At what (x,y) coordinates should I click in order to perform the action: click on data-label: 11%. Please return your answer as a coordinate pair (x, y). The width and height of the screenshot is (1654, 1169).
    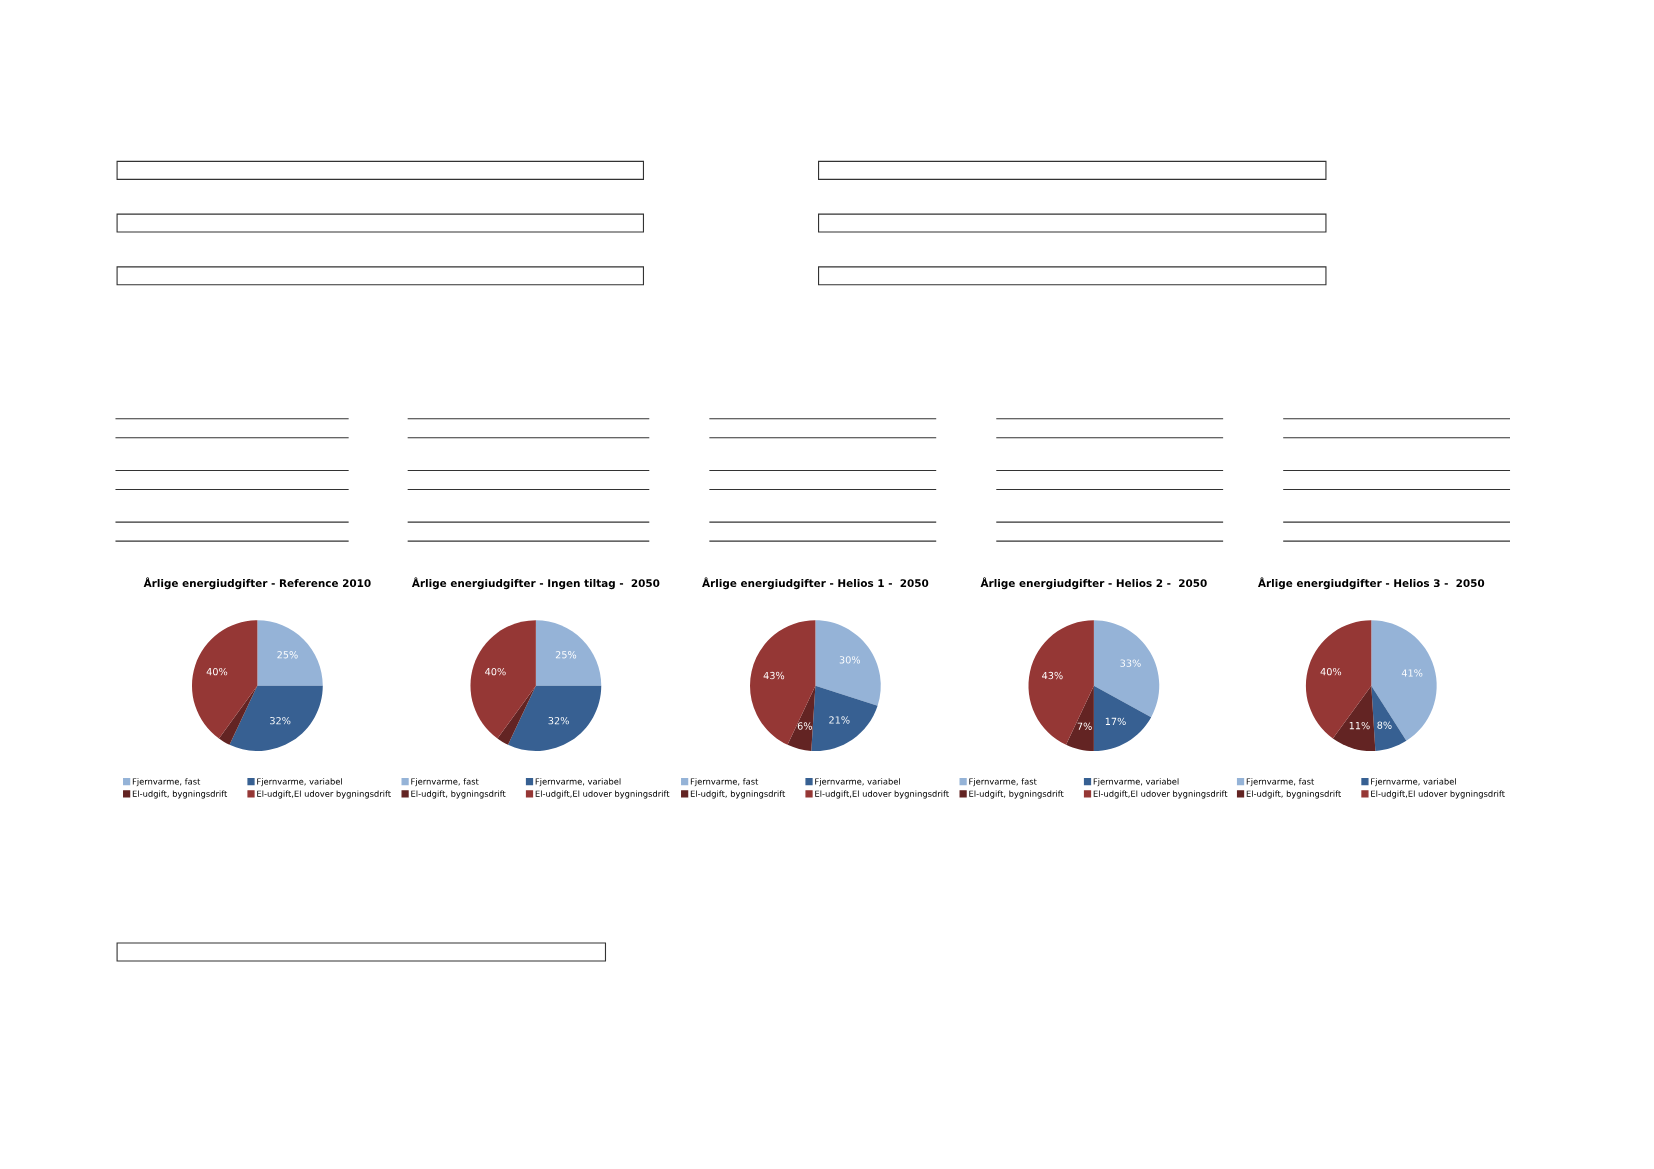
    Looking at the image, I should click on (1359, 725).